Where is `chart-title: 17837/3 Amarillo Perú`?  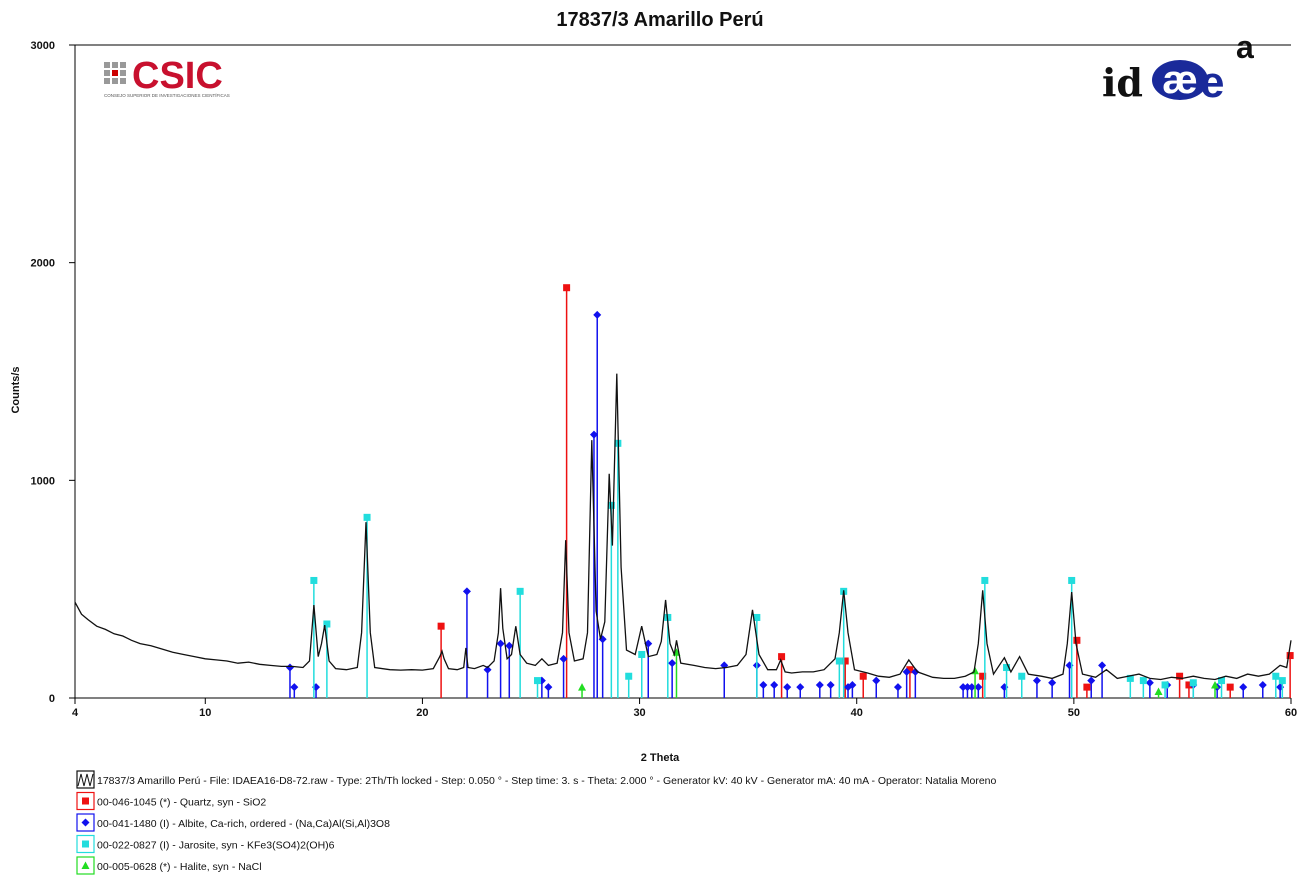 chart-title: 17837/3 Amarillo Perú is located at coordinates (659, 20).